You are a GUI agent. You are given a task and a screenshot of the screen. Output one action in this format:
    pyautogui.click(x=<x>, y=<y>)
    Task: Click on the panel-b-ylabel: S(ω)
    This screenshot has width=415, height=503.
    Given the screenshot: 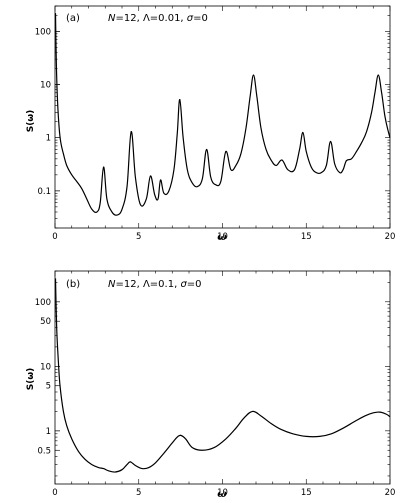 What is the action you would take?
    pyautogui.click(x=31, y=379)
    